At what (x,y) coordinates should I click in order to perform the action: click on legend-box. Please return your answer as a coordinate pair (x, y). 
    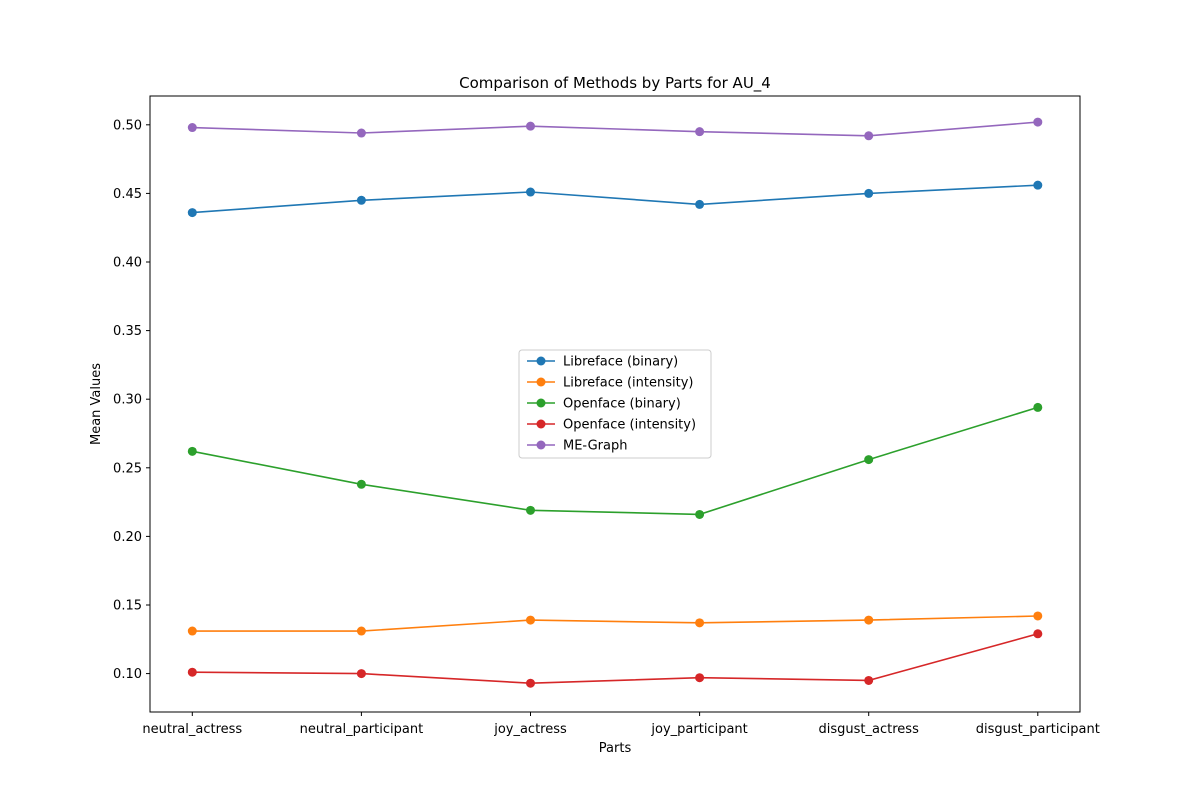
    Looking at the image, I should click on (615, 404).